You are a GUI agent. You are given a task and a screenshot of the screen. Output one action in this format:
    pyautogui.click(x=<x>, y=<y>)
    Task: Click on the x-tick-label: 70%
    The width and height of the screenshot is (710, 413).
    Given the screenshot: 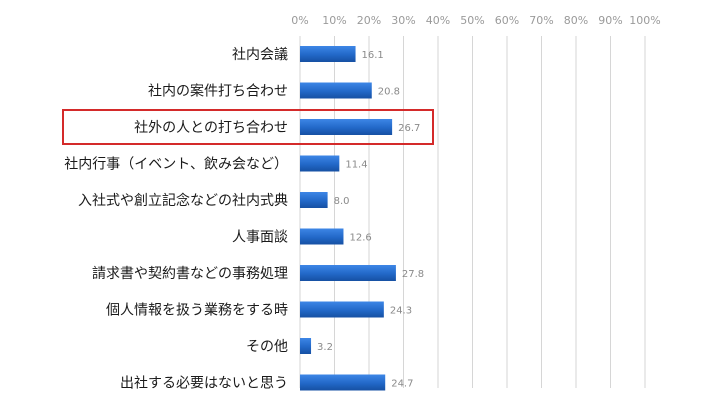 What is the action you would take?
    pyautogui.click(x=541, y=20)
    